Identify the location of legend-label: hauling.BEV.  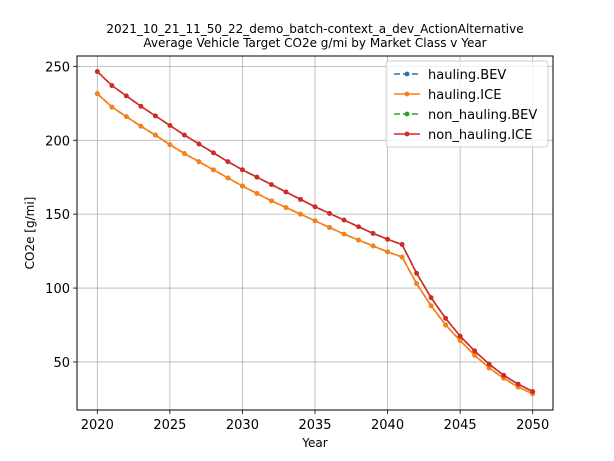
(467, 75).